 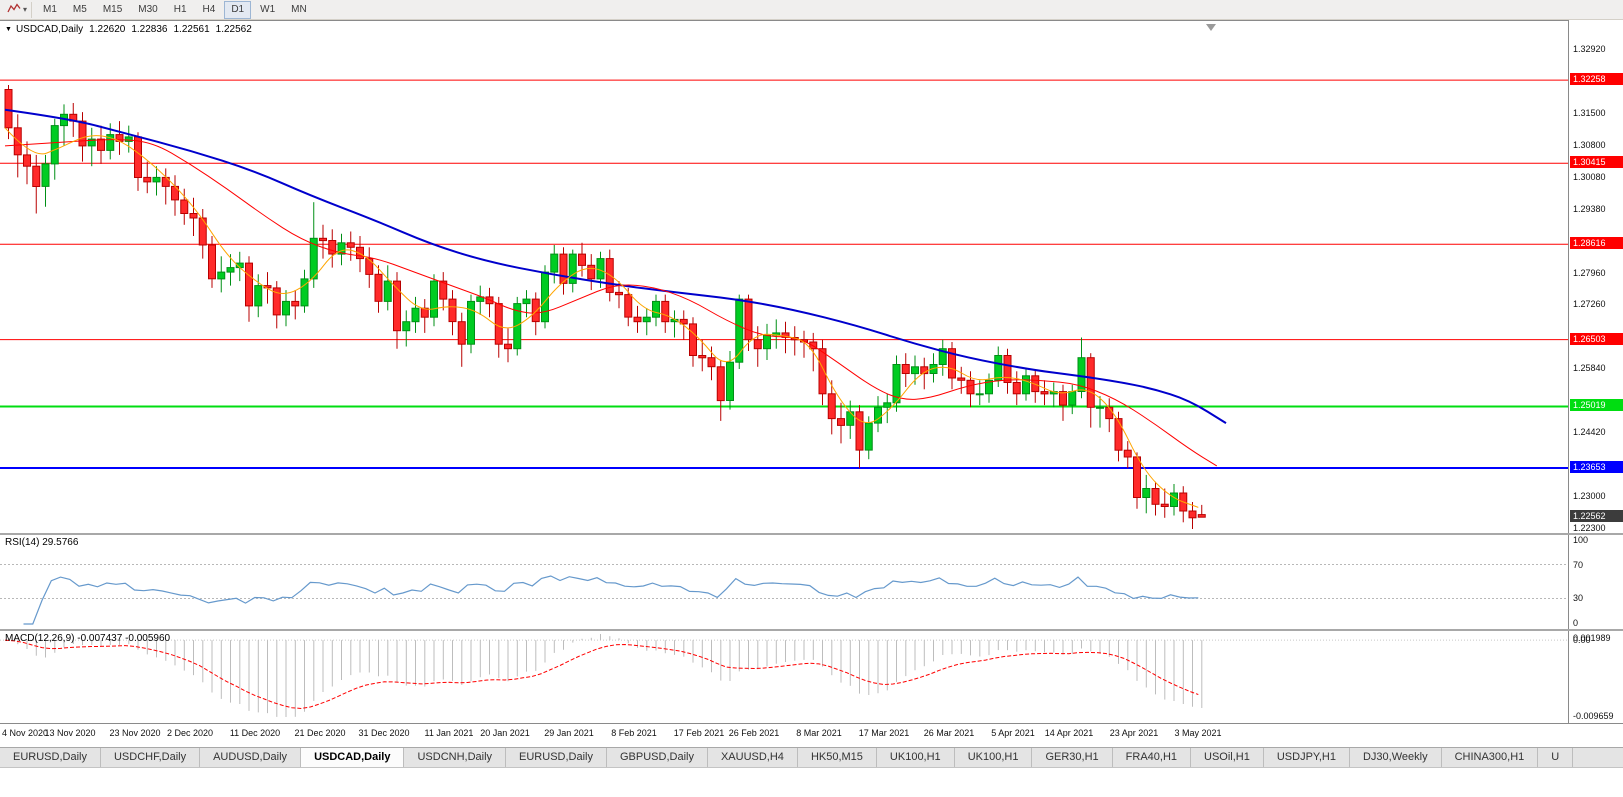 I want to click on rsi-axis: 100 70 30 0, so click(x=1595, y=582).